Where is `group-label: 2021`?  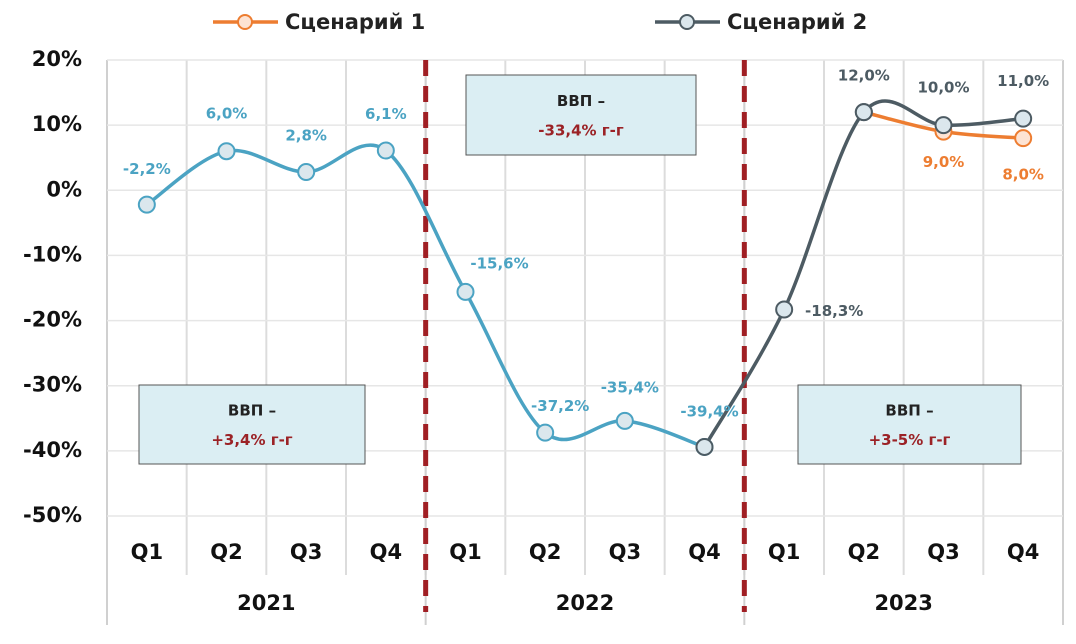 group-label: 2021 is located at coordinates (266, 603).